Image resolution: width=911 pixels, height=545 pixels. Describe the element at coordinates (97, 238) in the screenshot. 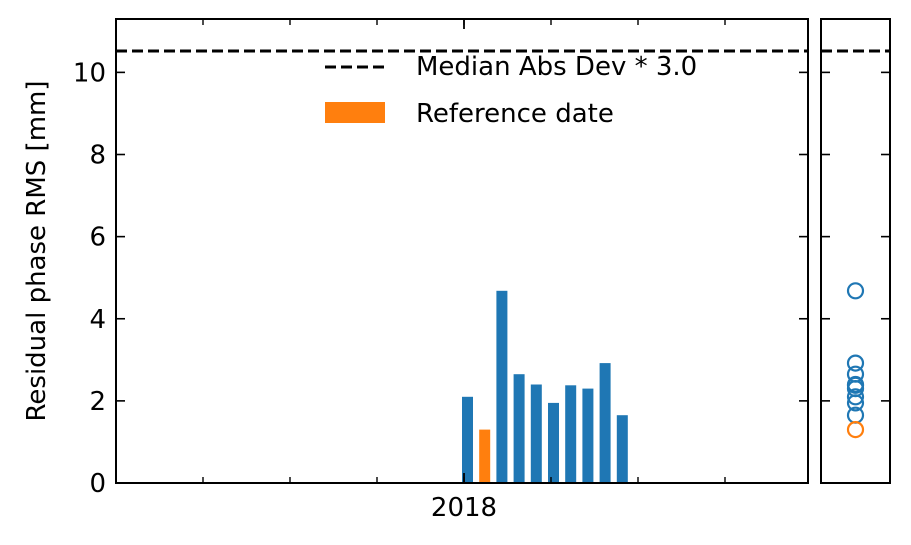

I see `y-tick-label: 6` at that location.